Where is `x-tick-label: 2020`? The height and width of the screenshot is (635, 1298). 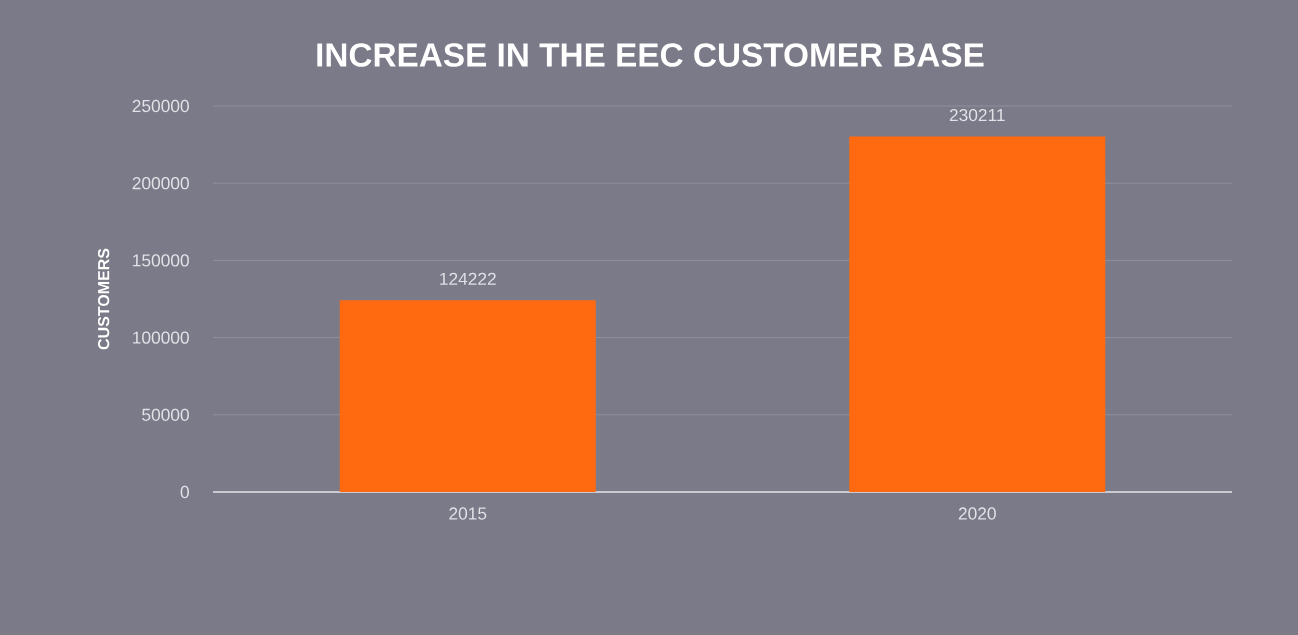 x-tick-label: 2020 is located at coordinates (977, 513).